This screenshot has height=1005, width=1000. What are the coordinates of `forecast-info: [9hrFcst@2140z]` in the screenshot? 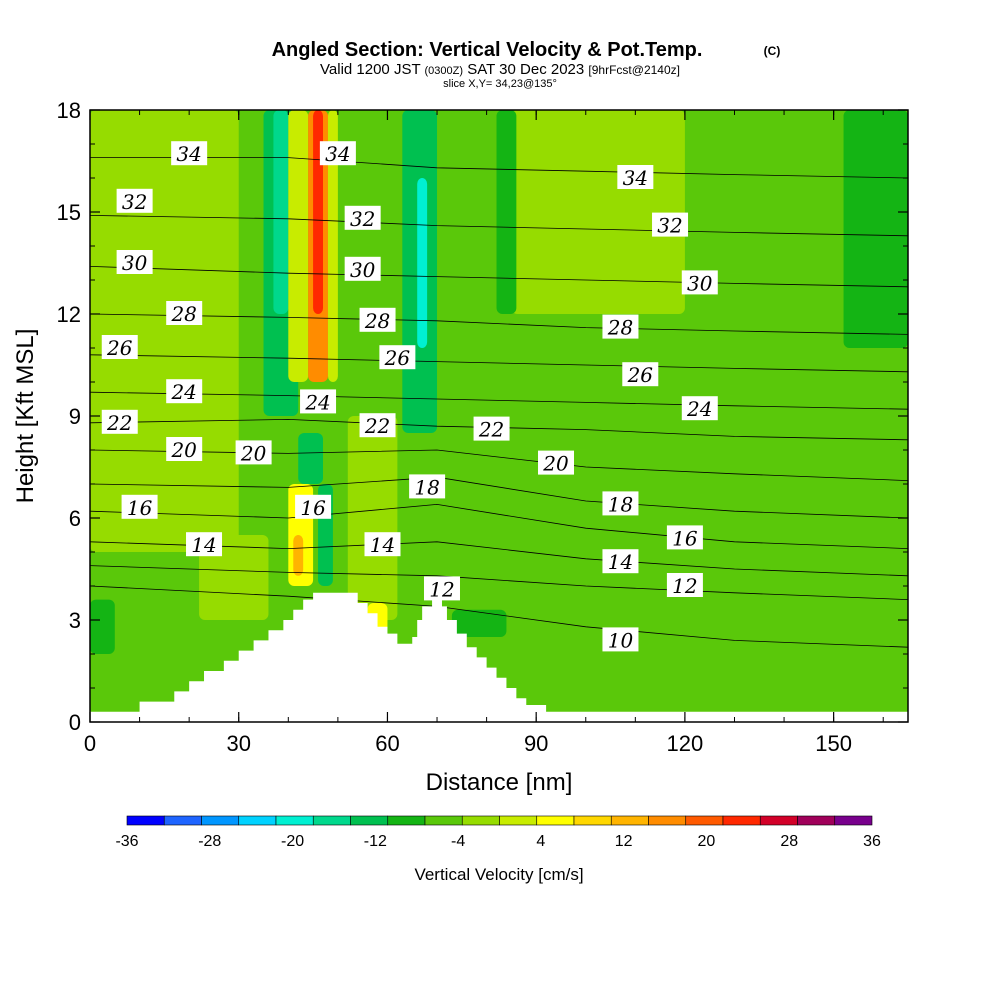 It's located at (634, 70).